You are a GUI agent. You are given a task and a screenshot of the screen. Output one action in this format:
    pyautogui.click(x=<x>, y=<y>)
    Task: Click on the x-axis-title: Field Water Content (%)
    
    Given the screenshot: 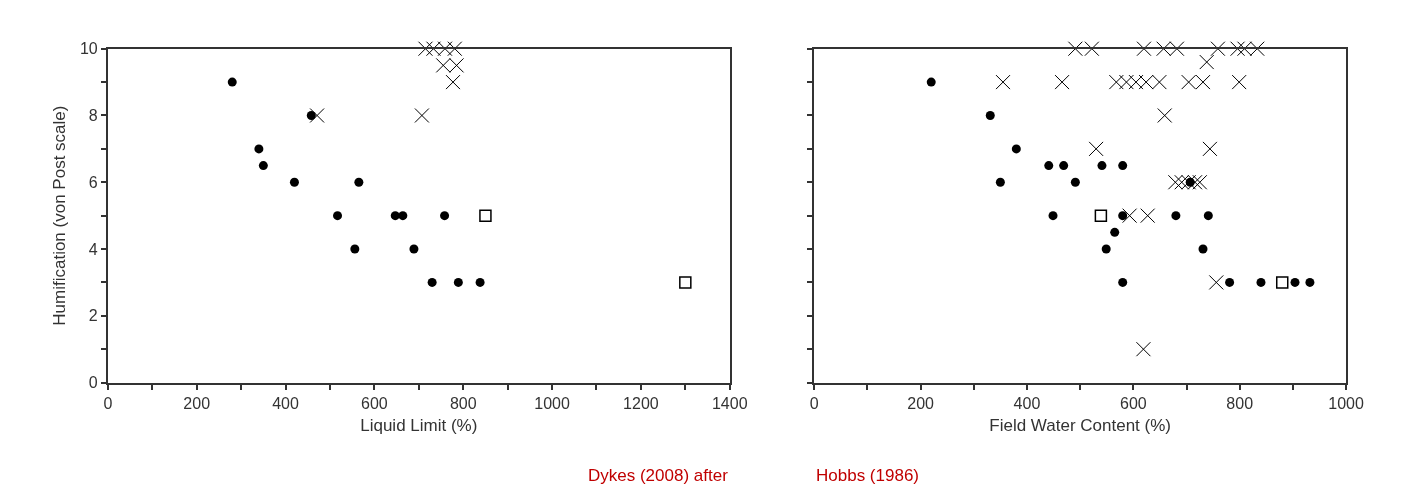 What is the action you would take?
    pyautogui.click(x=1080, y=425)
    